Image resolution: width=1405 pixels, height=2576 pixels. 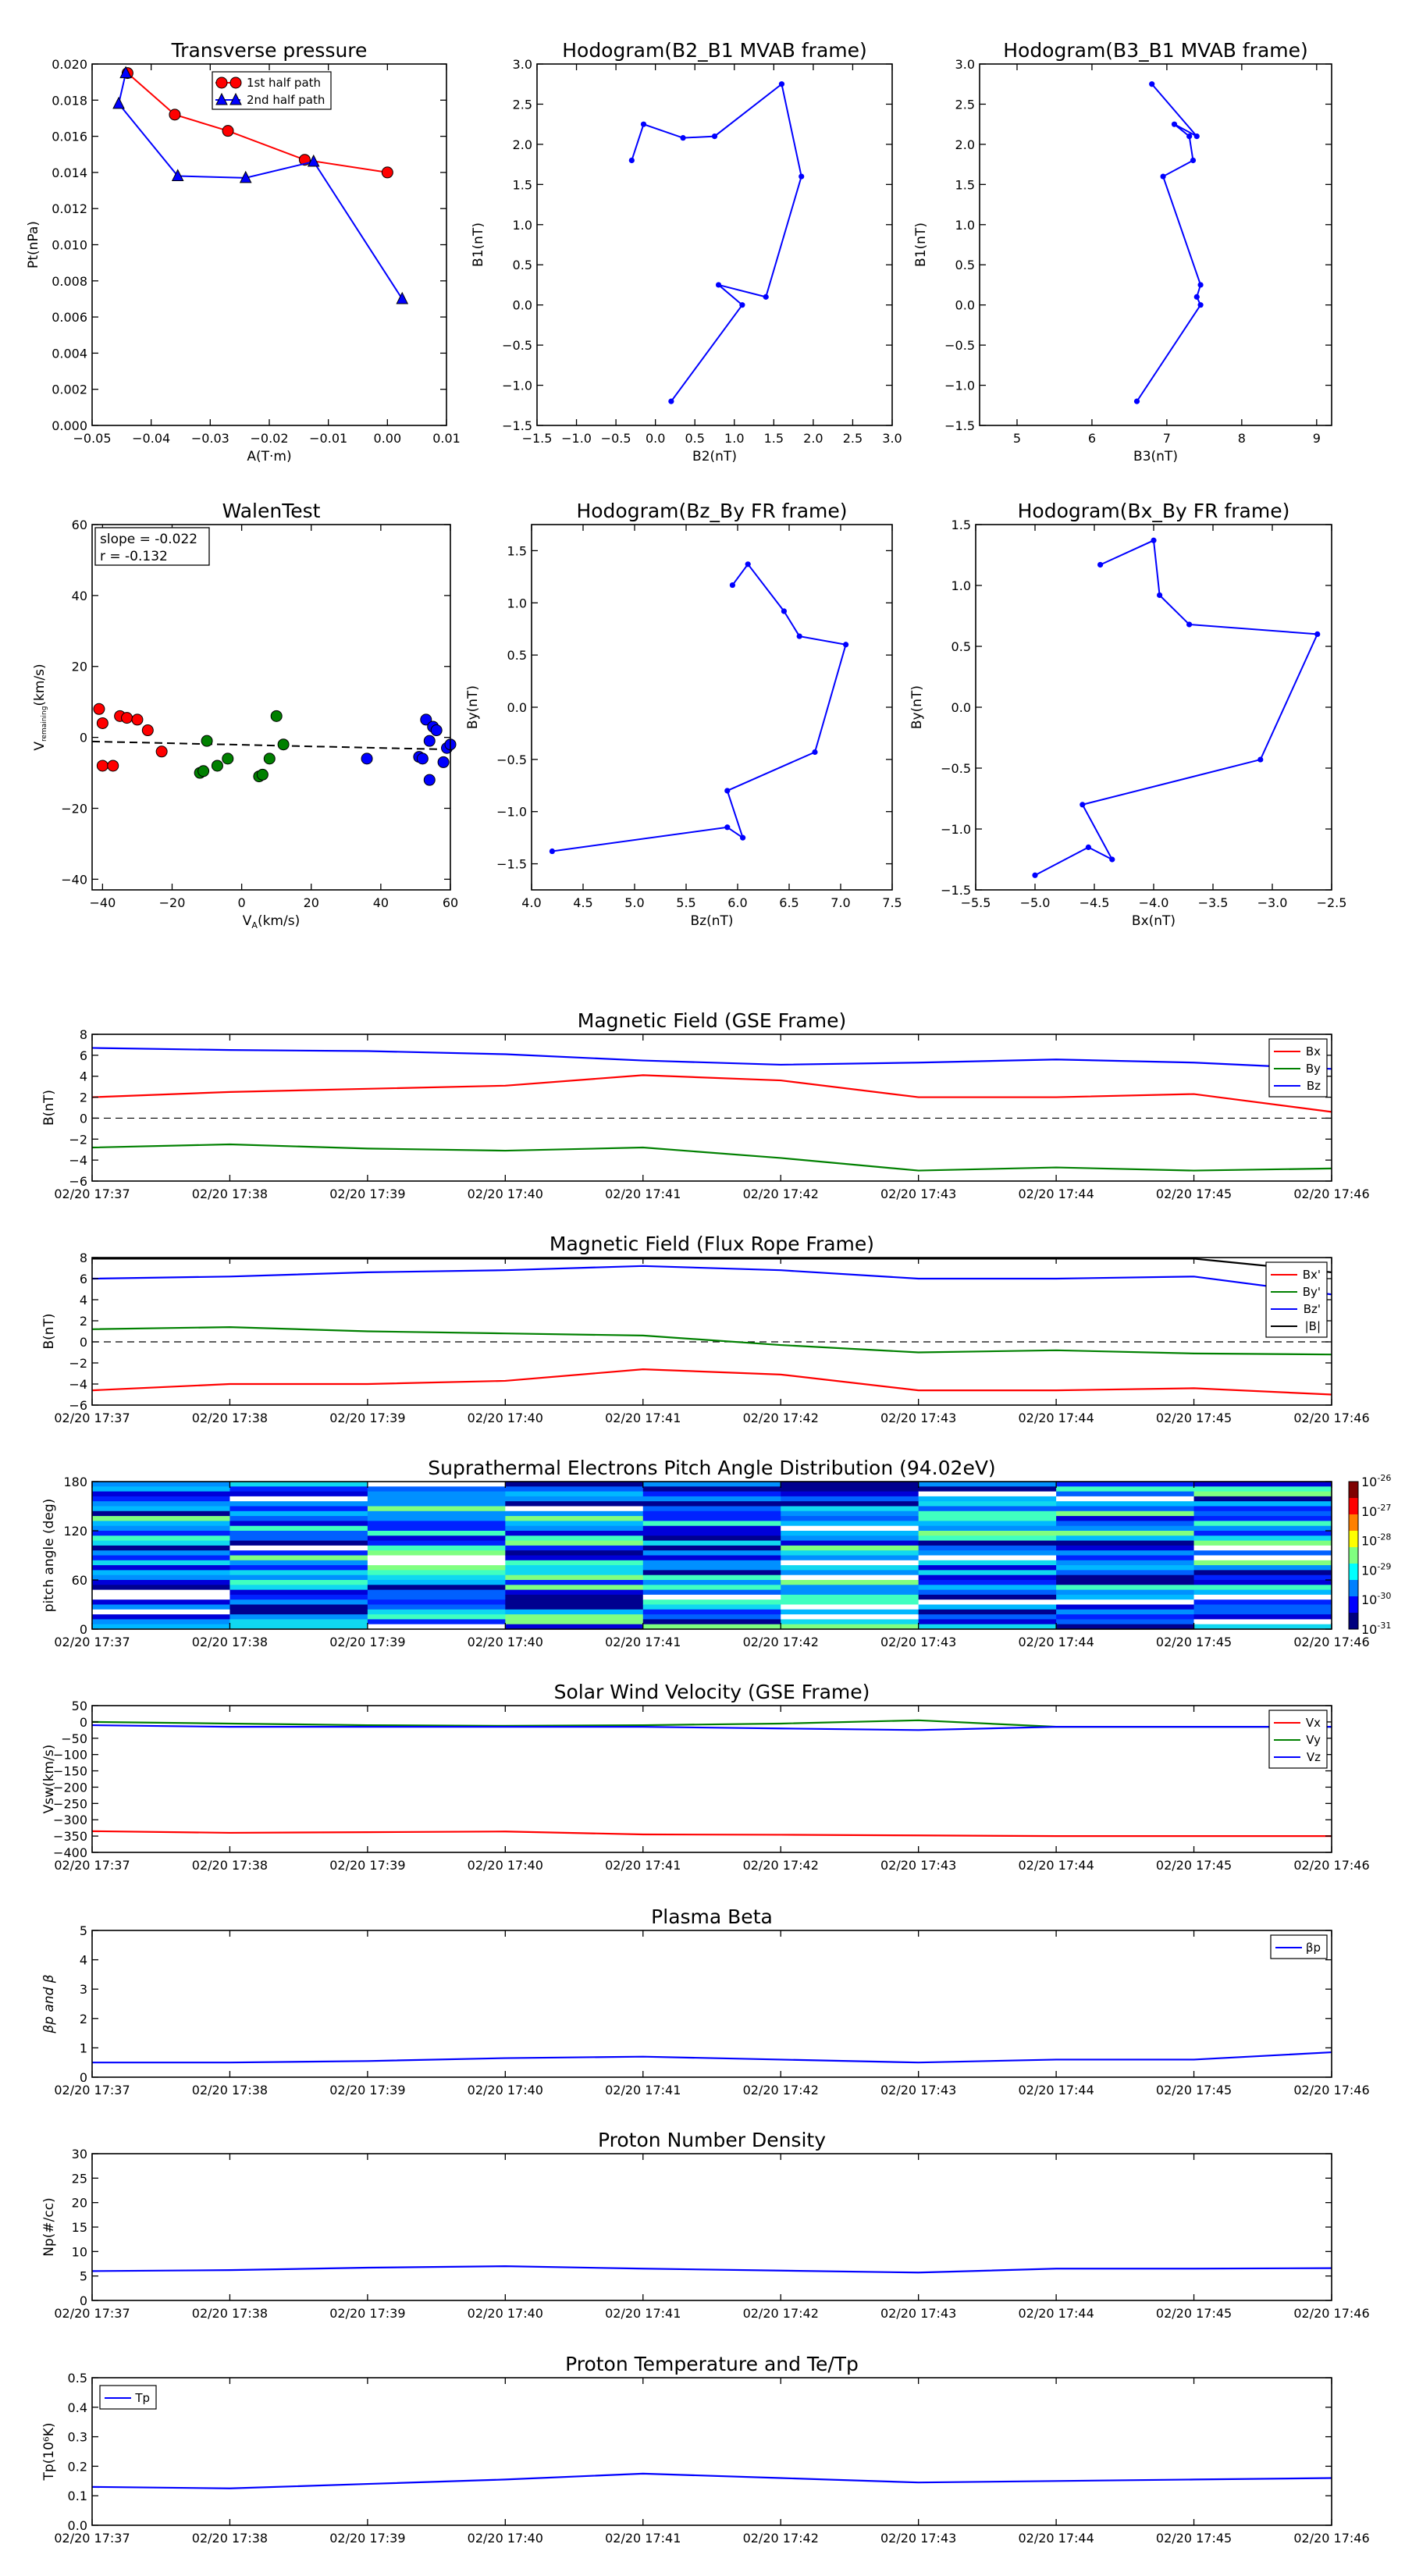 What do you see at coordinates (311, 902) in the screenshot?
I see `x-tick-label: 20` at bounding box center [311, 902].